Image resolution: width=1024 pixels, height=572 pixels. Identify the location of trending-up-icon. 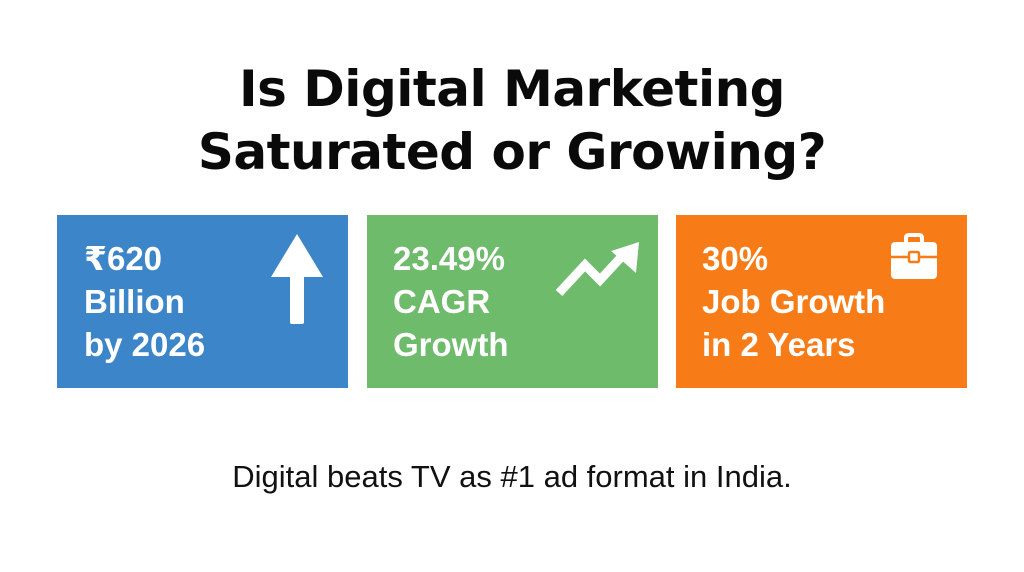
(597, 269).